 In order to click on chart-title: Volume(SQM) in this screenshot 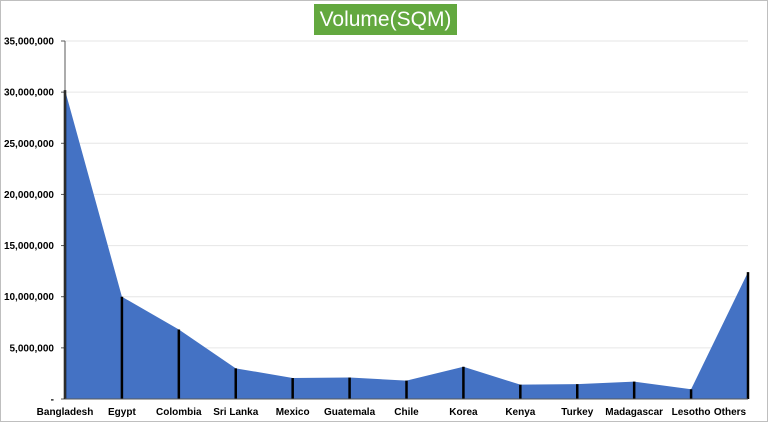, I will do `click(385, 19)`.